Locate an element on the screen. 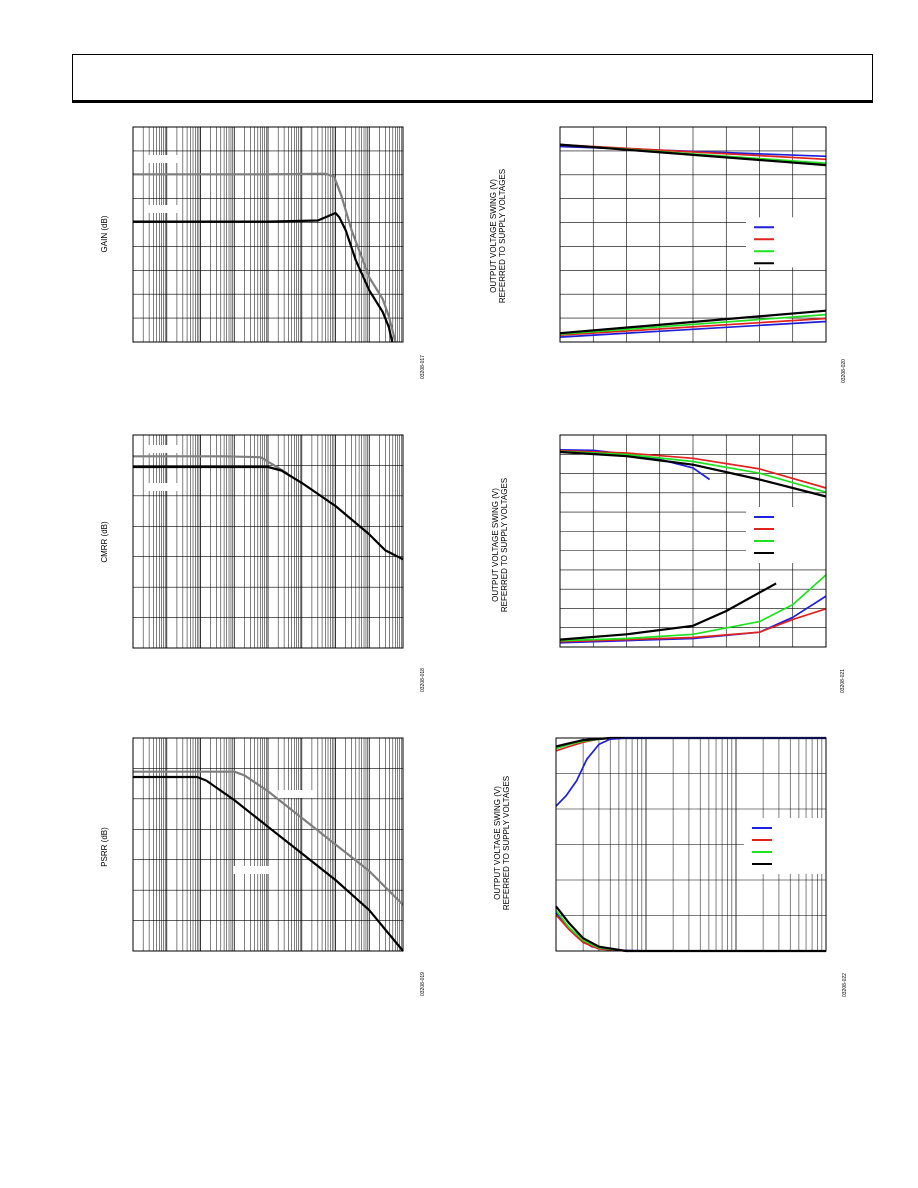 The width and height of the screenshot is (918, 1188). ovs1-series-red-line is located at coordinates (693, 327).